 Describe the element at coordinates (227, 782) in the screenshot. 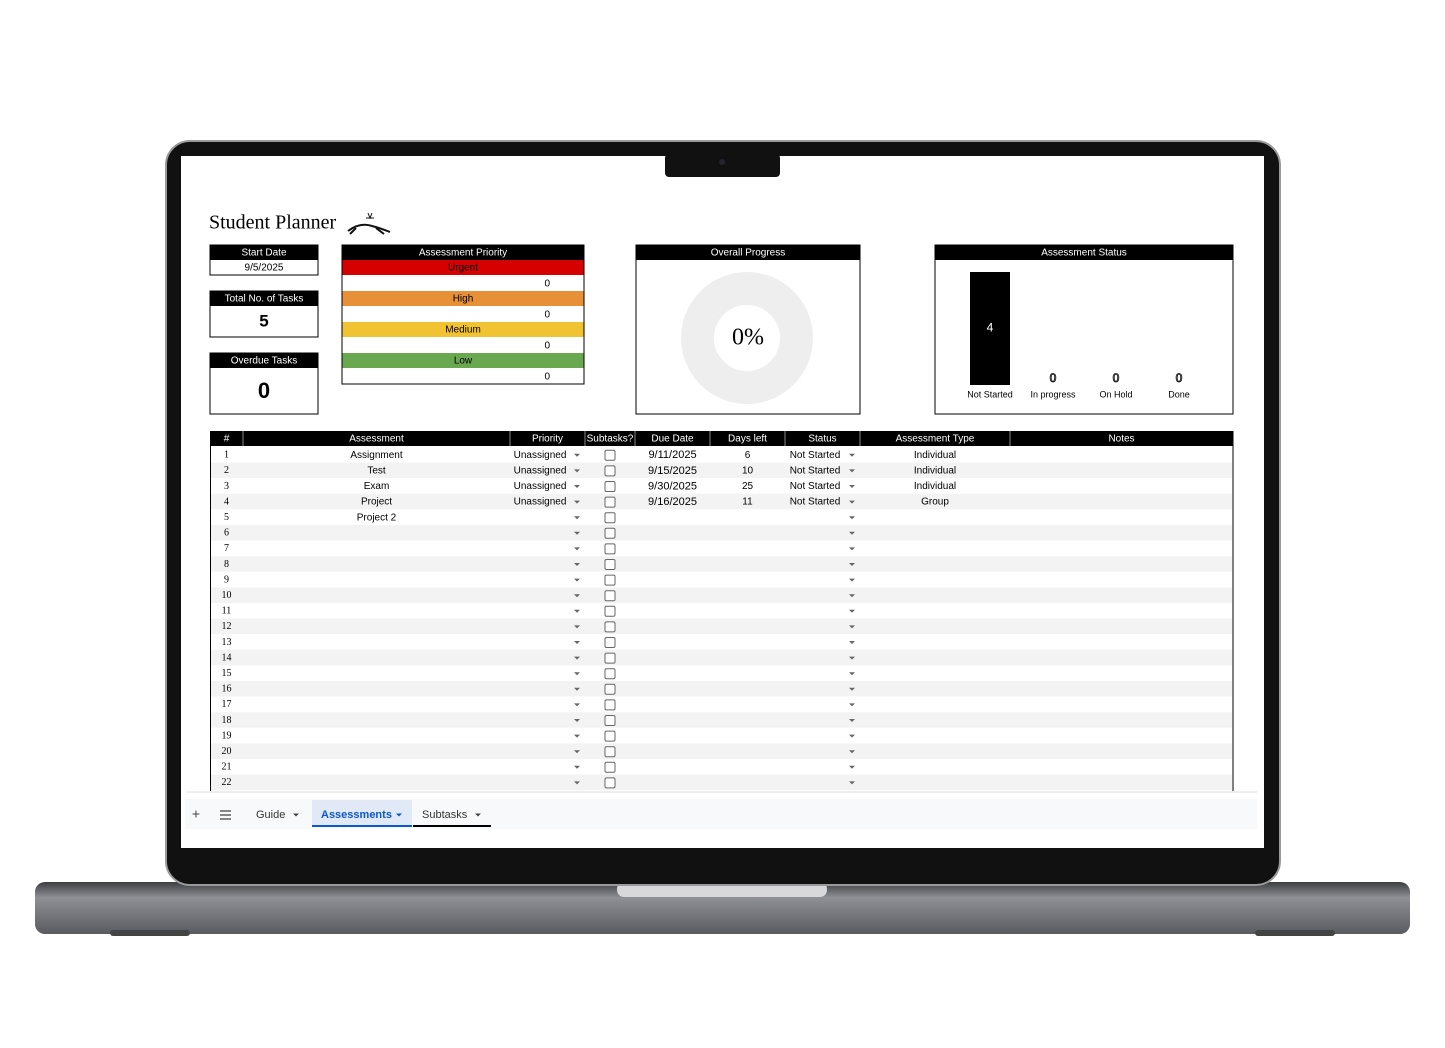

I see `cell: 22` at that location.